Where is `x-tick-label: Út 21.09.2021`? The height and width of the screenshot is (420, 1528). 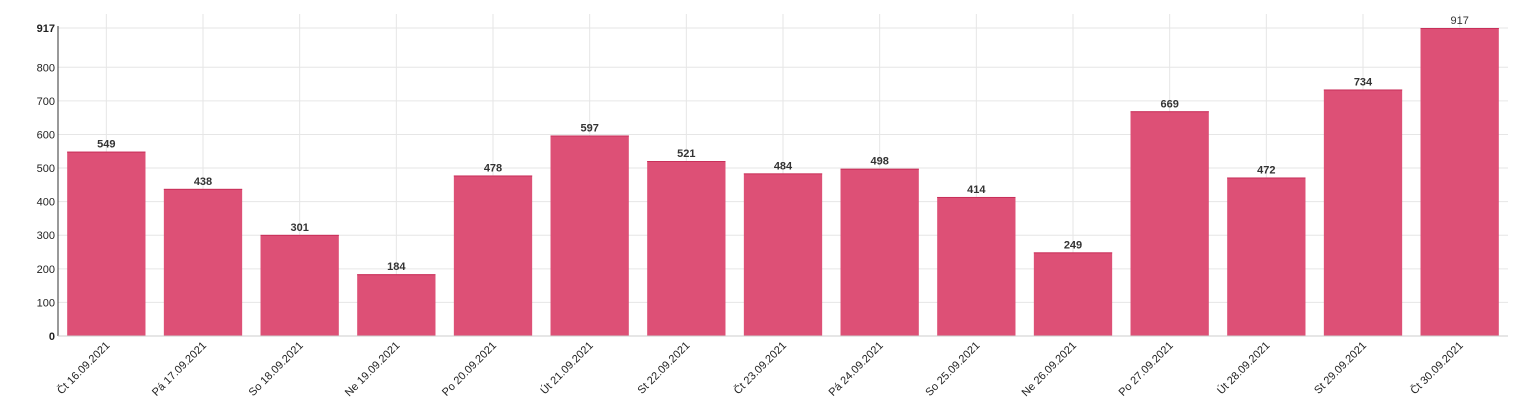
x-tick-label: Út 21.09.2021 is located at coordinates (567, 368).